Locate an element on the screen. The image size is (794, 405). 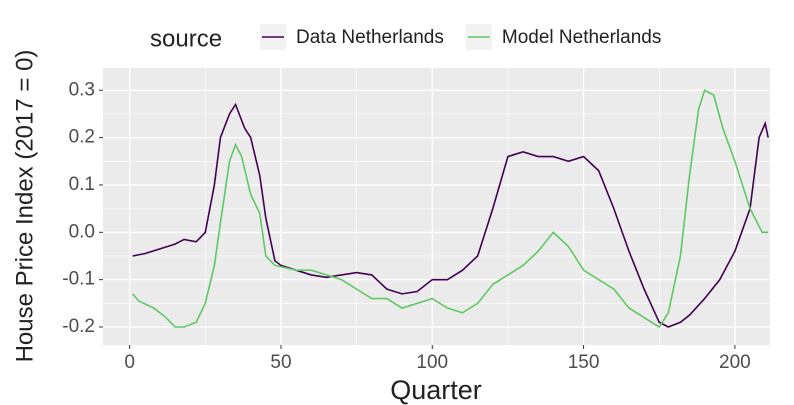
x-axis-title: Quarter is located at coordinates (436, 390).